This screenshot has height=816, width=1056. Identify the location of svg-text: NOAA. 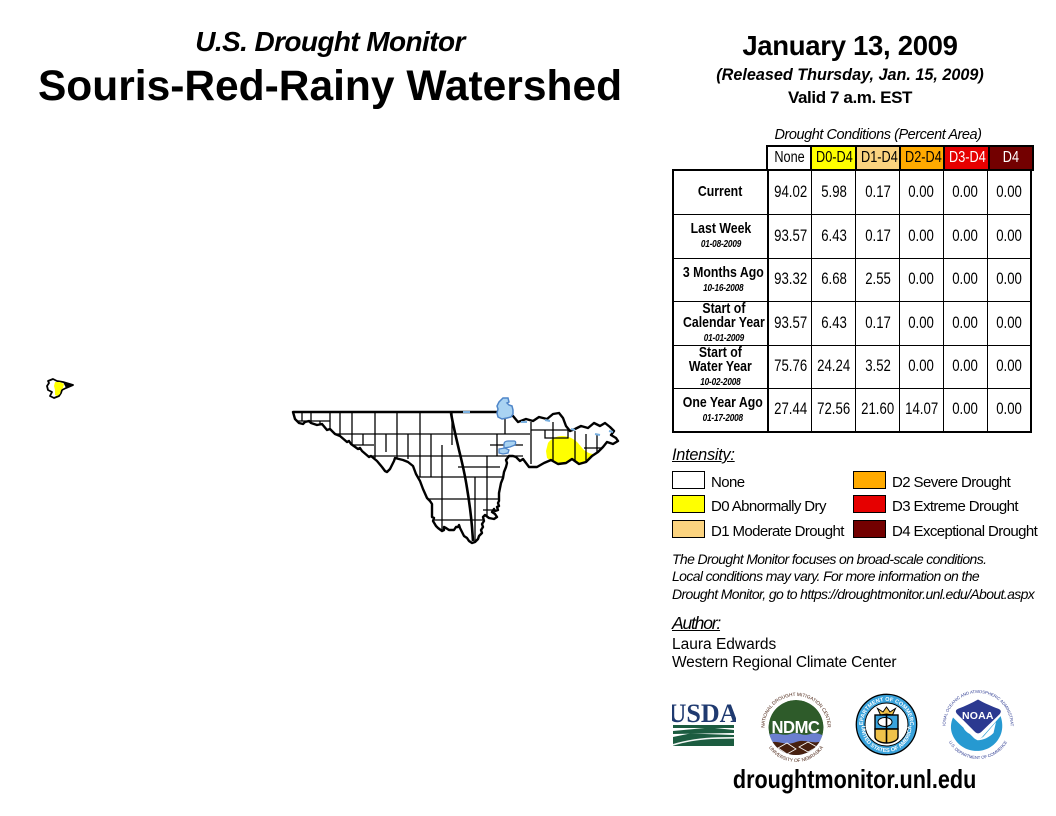
(978, 716).